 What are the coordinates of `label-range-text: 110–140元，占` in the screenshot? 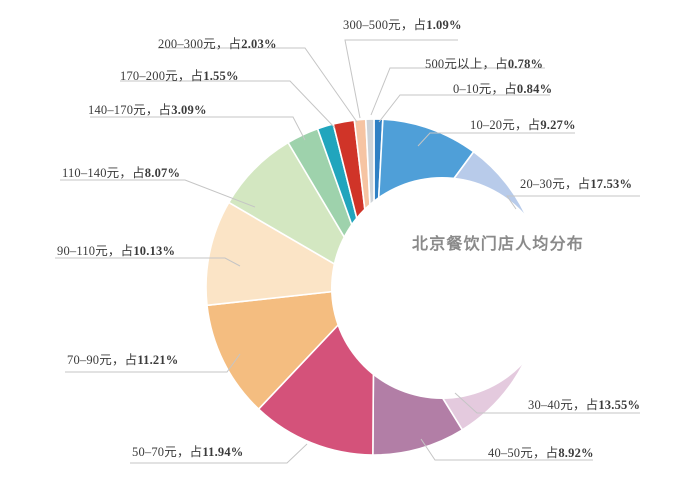 It's located at (103, 173).